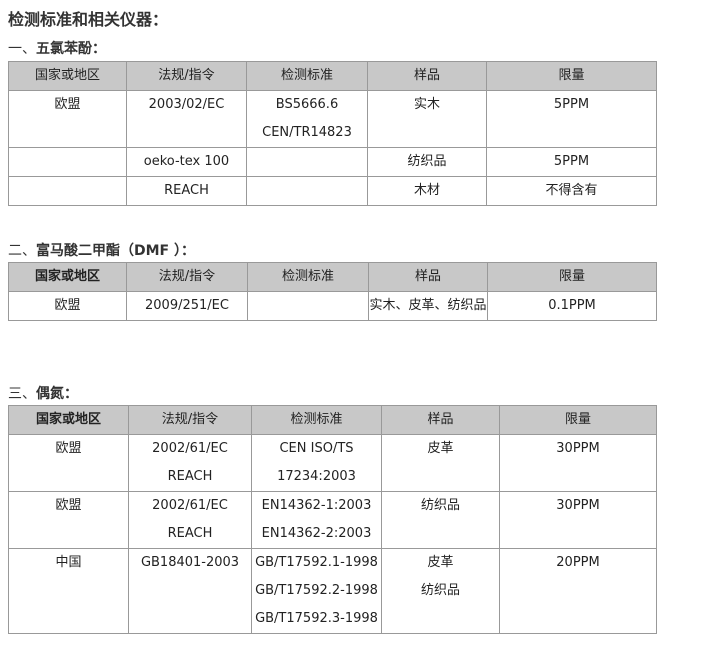  I want to click on section-heading: 二、富马酸二甲酯（DMF ）：, so click(101, 250).